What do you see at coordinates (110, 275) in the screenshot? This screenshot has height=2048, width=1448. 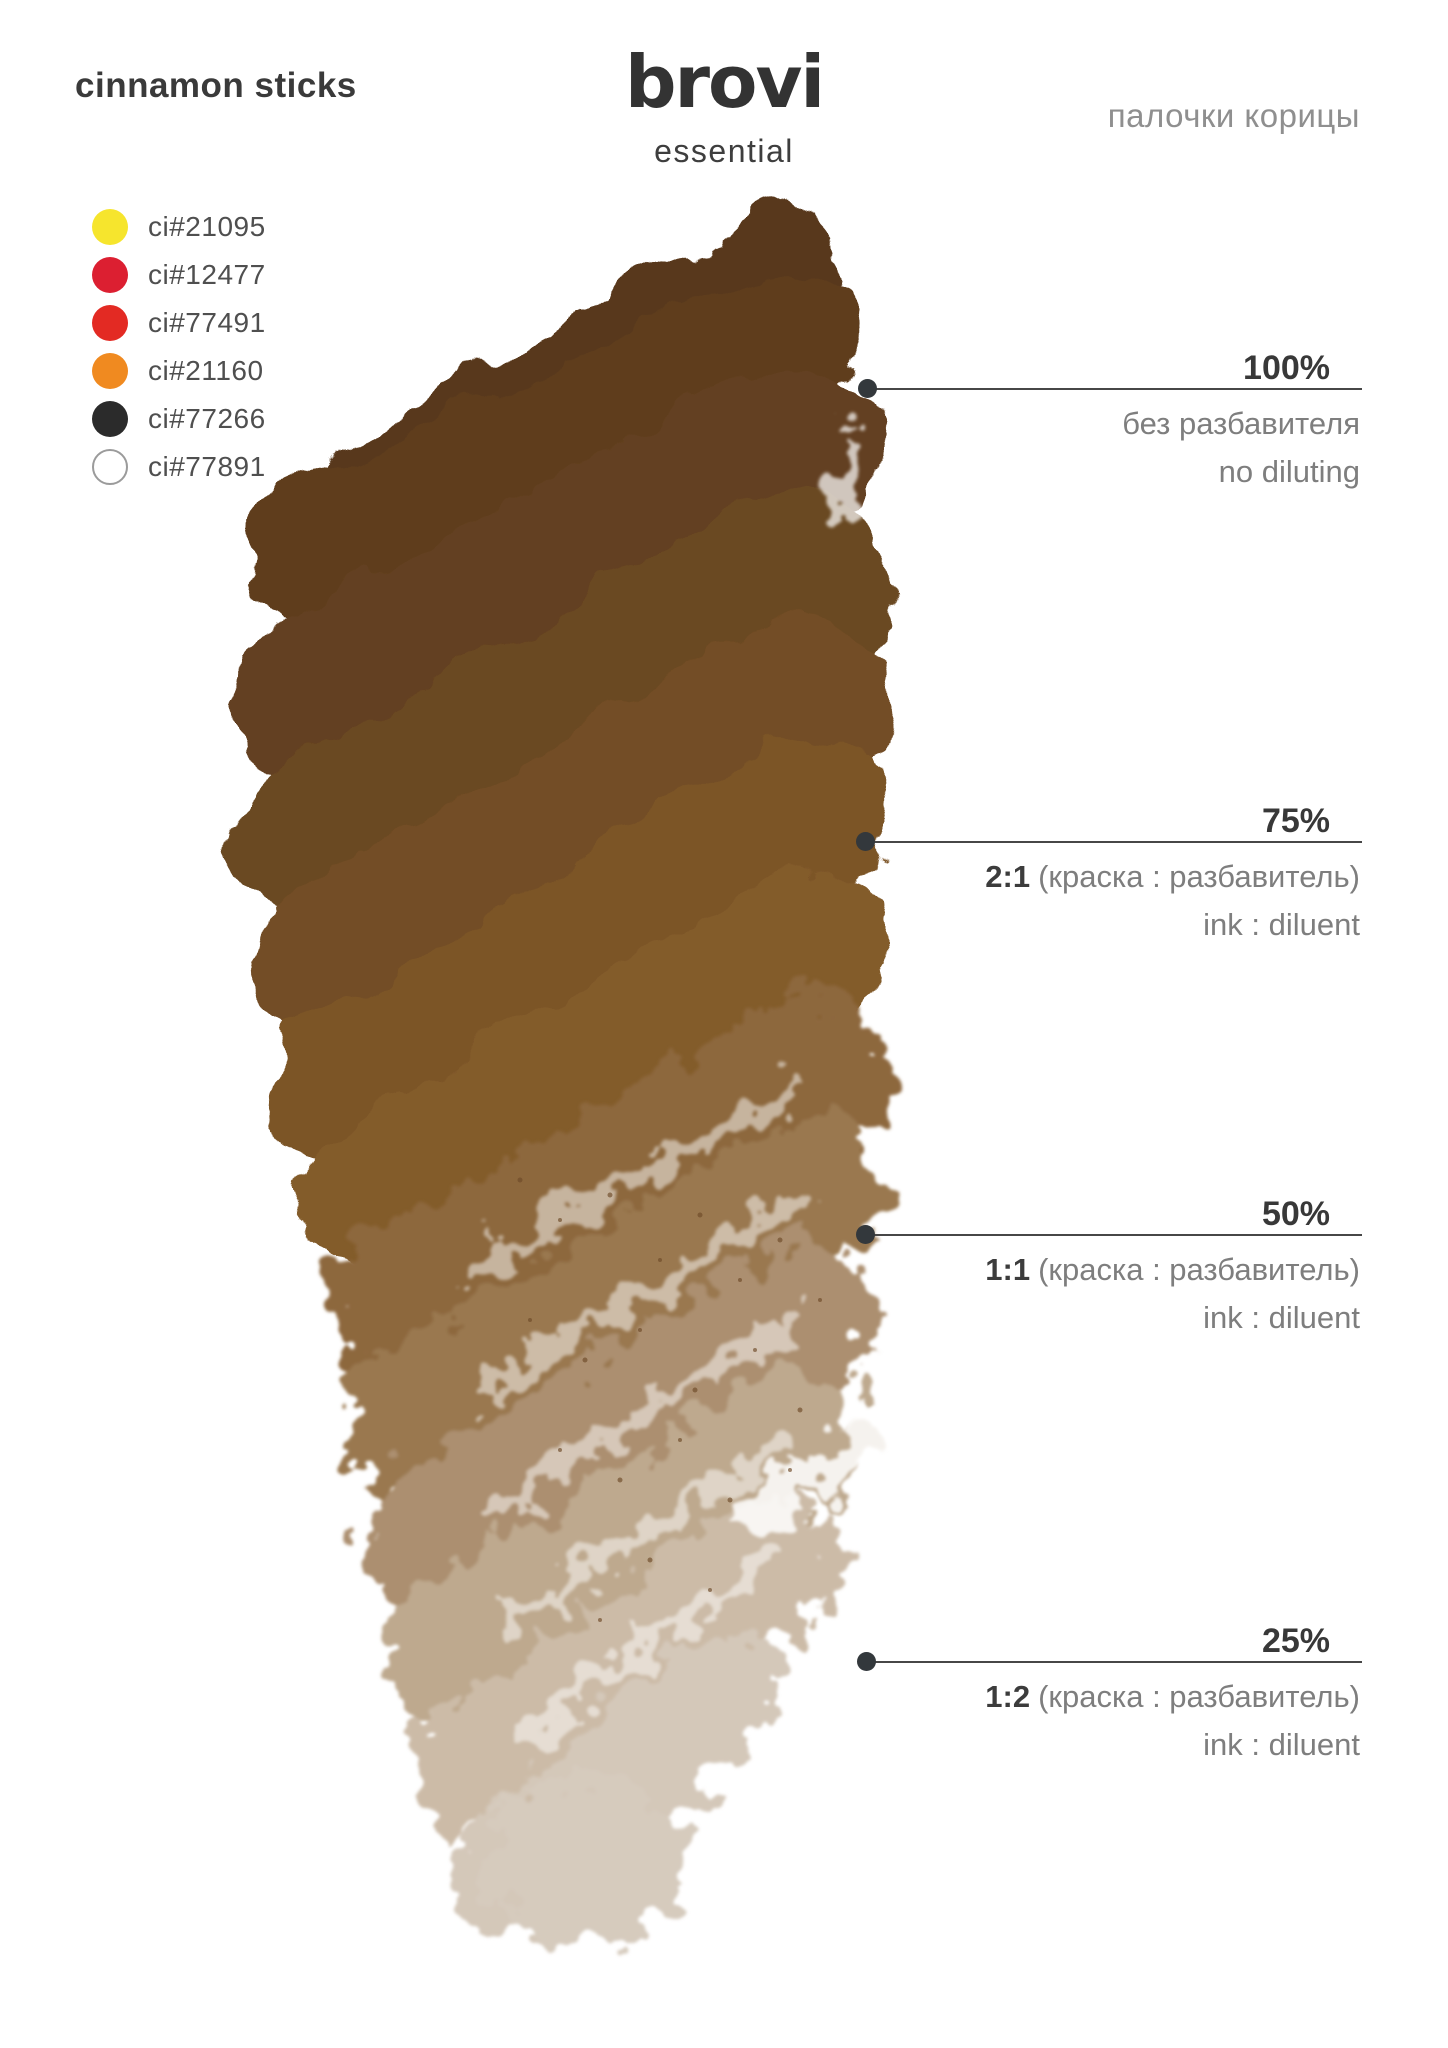 I see `pigment-color-dot-crimson` at bounding box center [110, 275].